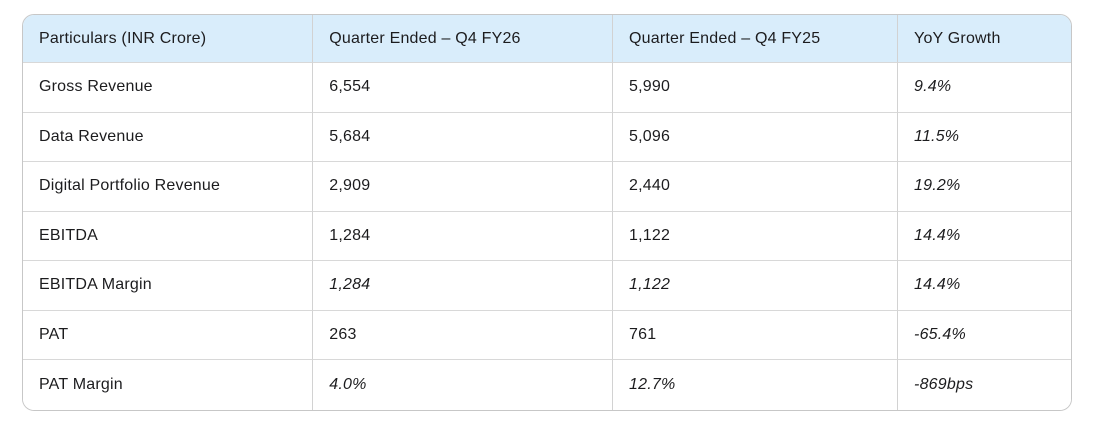  Describe the element at coordinates (984, 137) in the screenshot. I see `value-yoy: 11.5%` at that location.